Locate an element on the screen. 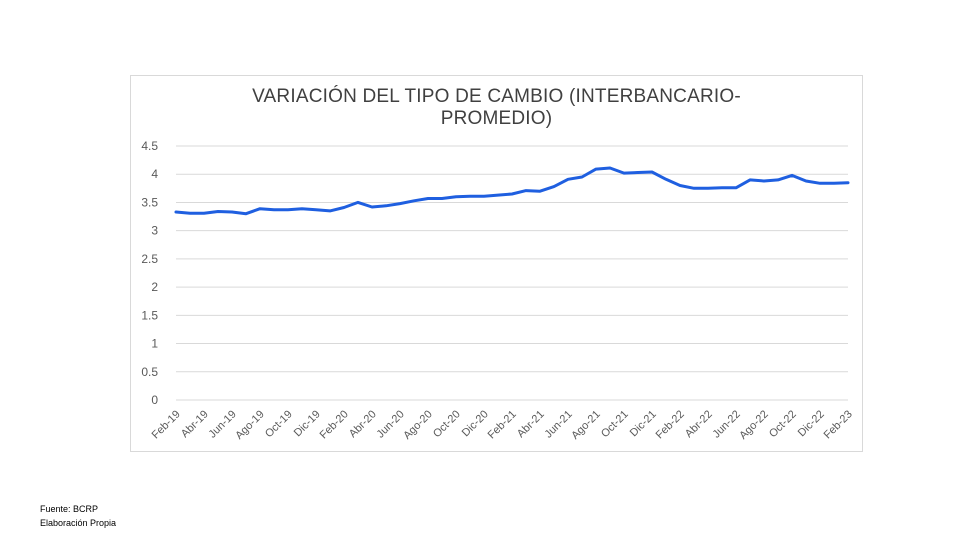 The height and width of the screenshot is (545, 970). source-note: Fuente: BCRP Elaboración Propia is located at coordinates (78, 516).